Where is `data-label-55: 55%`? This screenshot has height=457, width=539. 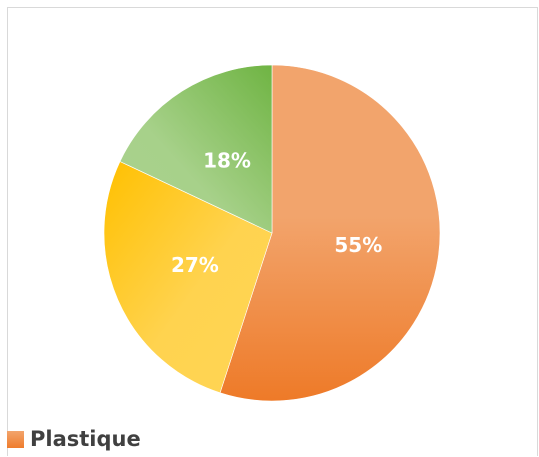 data-label-55: 55% is located at coordinates (358, 245).